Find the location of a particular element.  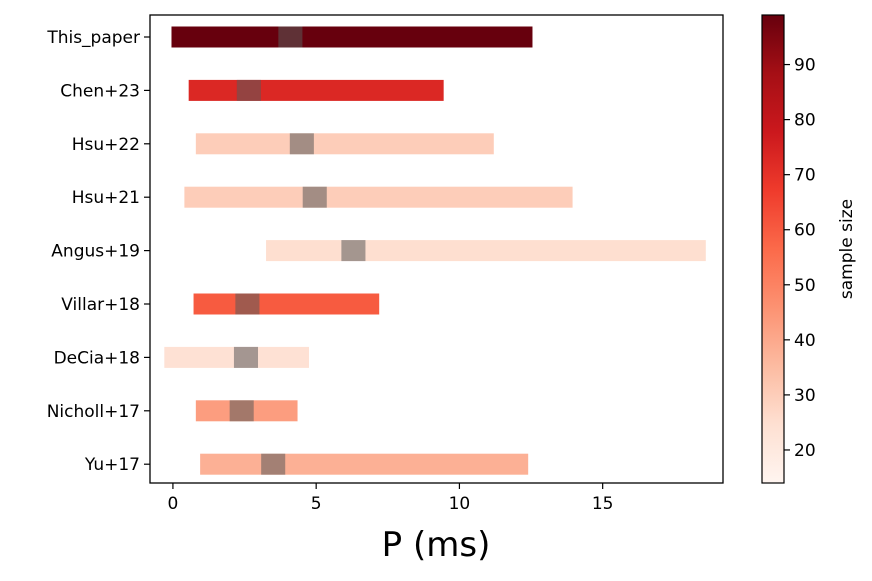

y-tick-label: Chen+23 is located at coordinates (100, 91).